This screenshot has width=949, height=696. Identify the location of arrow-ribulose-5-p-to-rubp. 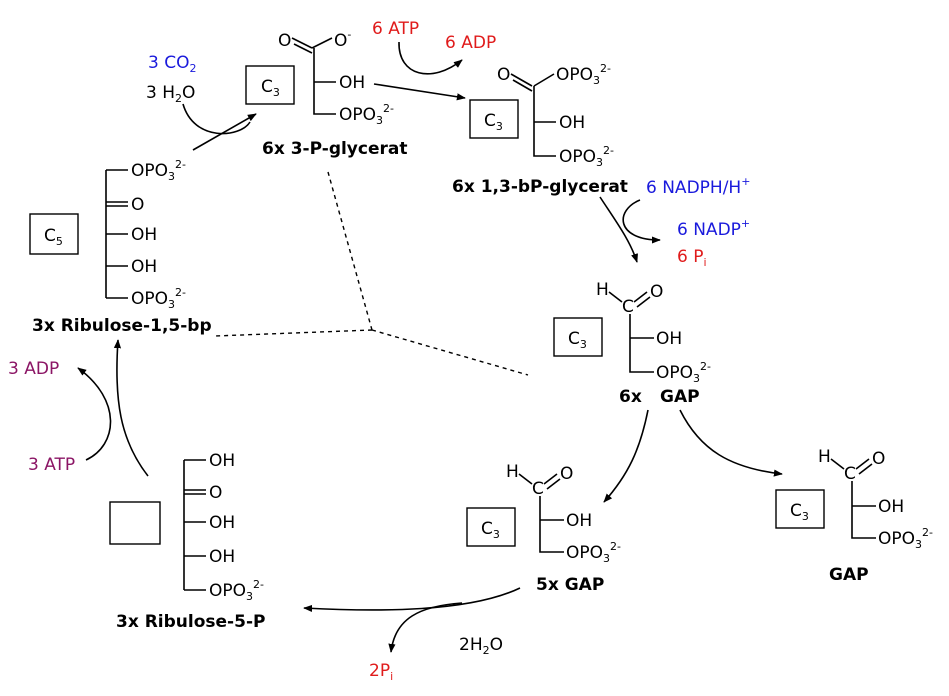
(131, 408).